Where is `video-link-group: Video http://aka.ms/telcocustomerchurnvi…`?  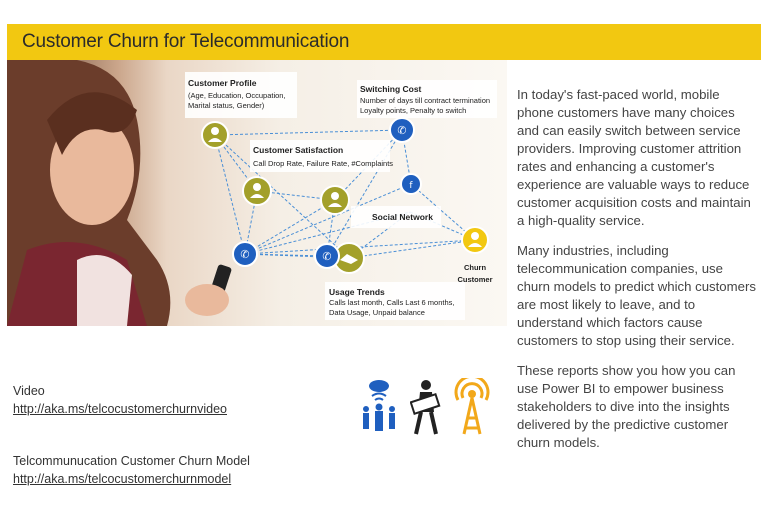
video-link-group: Video http://aka.ms/telcocustomerchurnvi… is located at coordinates (120, 400).